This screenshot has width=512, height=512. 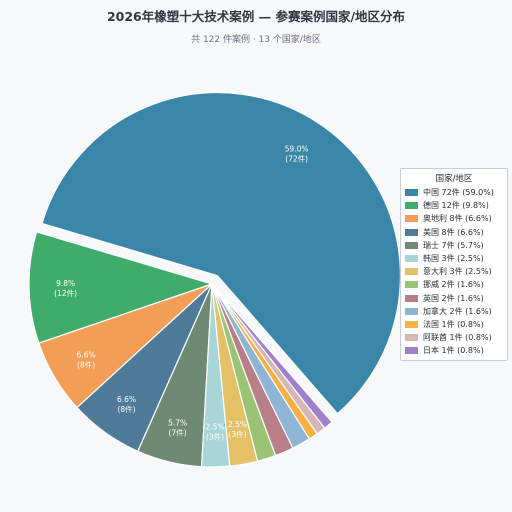 What do you see at coordinates (457, 219) in the screenshot?
I see `legend-label: 奥地利 8件 (6.6%)` at bounding box center [457, 219].